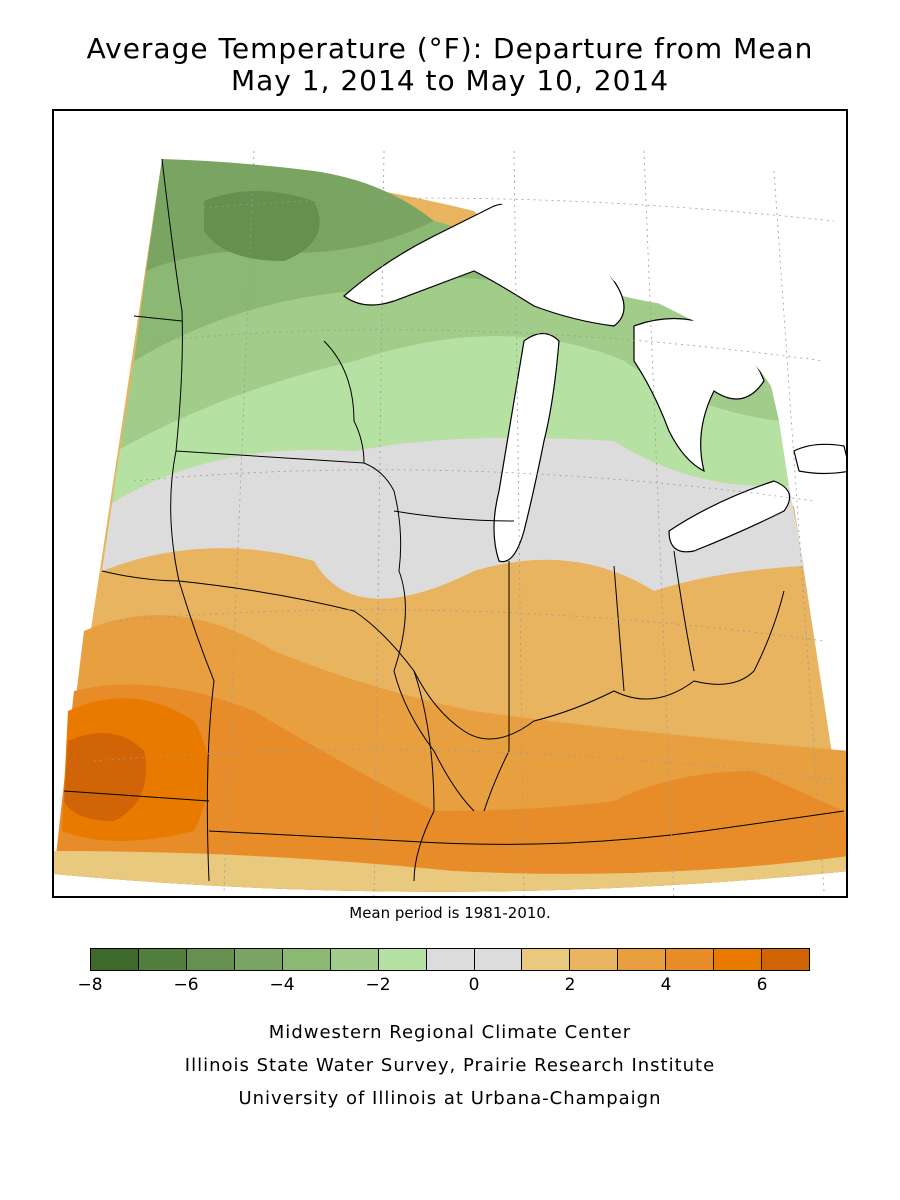 The height and width of the screenshot is (1200, 900). I want to click on lake-erie, so click(729, 516).